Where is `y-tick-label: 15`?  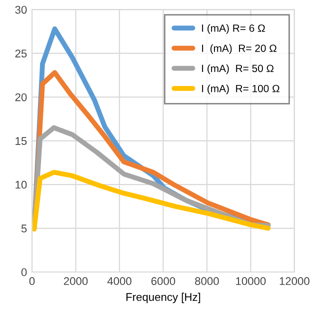 y-tick-label: 15 is located at coordinates (21, 141).